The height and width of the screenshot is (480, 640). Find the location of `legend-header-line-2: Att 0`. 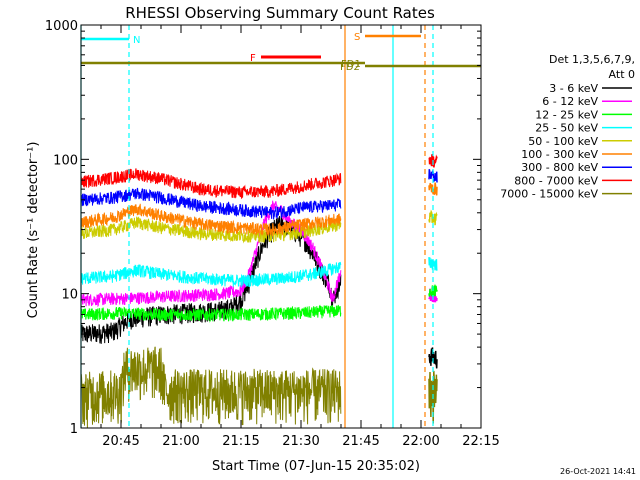

legend-header-line-2: Att 0 is located at coordinates (622, 74).